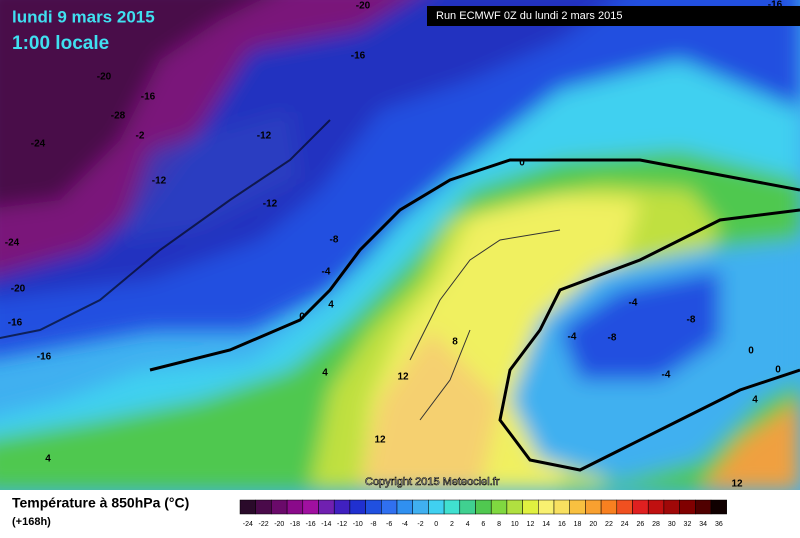 Image resolution: width=800 pixels, height=538 pixels. I want to click on coastline, so click(485, 325).